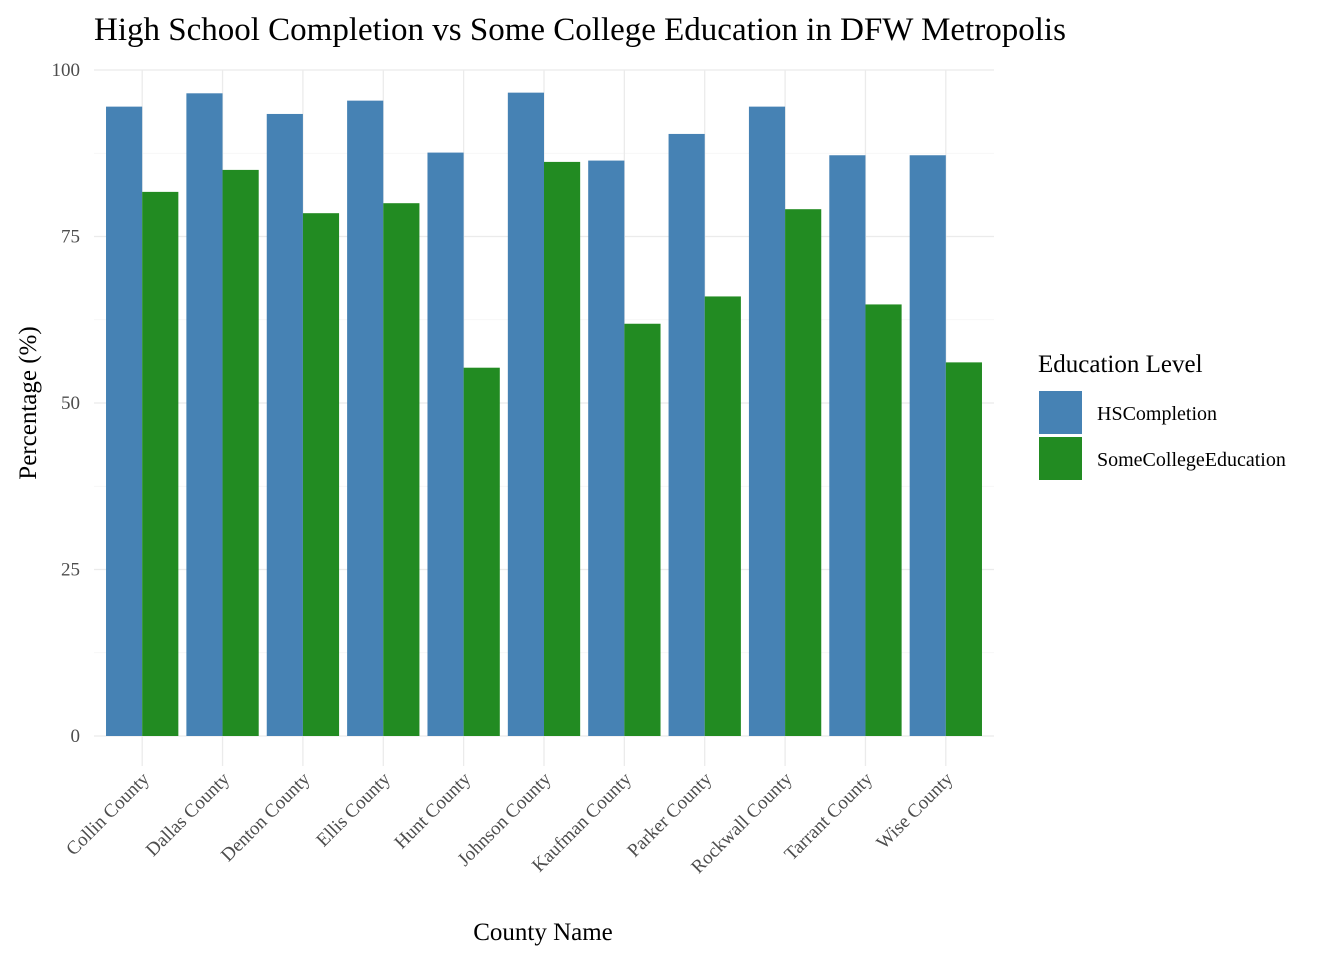 The width and height of the screenshot is (1344, 960). I want to click on y-tick-label: 50, so click(70, 403).